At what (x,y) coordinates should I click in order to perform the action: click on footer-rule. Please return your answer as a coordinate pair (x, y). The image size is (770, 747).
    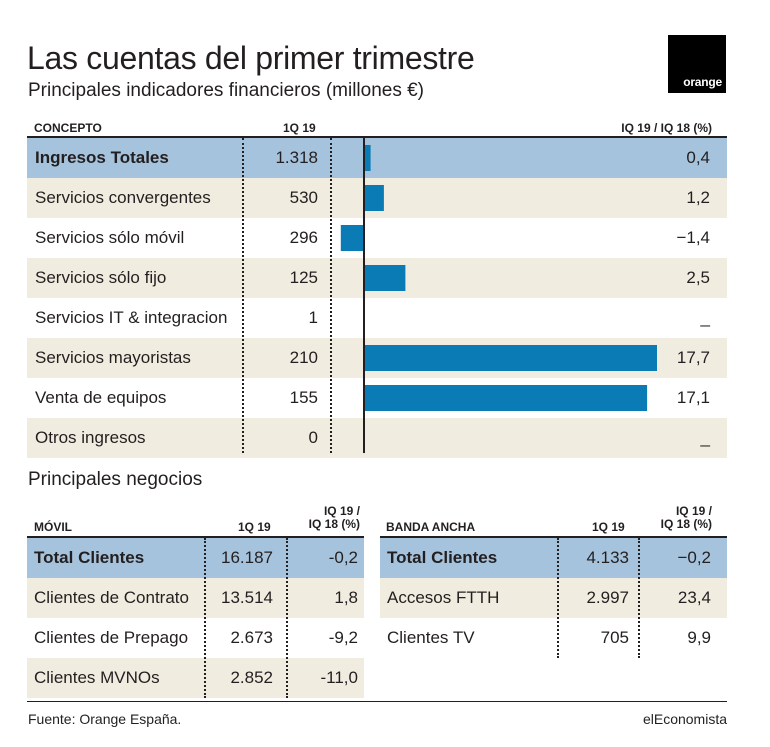
    Looking at the image, I should click on (377, 701).